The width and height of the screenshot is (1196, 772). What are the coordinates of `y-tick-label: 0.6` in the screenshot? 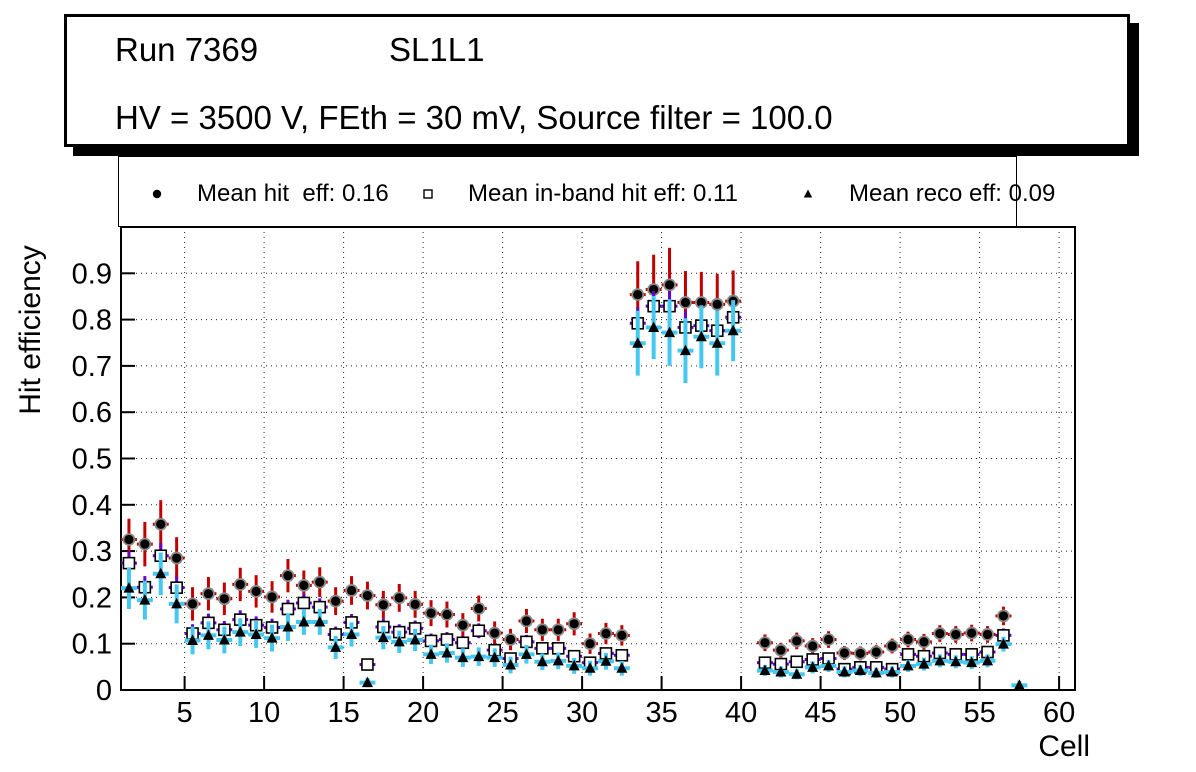 It's located at (92, 413).